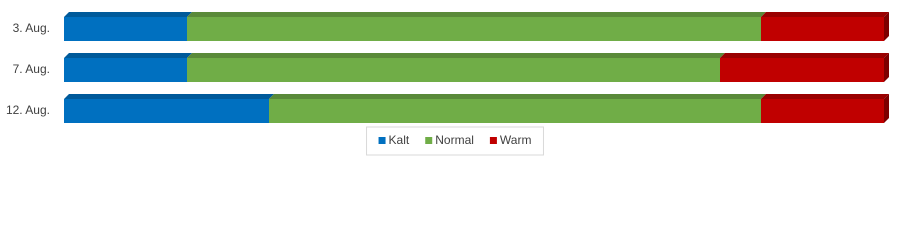 This screenshot has width=900, height=240. Describe the element at coordinates (31, 28) in the screenshot. I see `y-tick-label: 3. Aug.` at that location.